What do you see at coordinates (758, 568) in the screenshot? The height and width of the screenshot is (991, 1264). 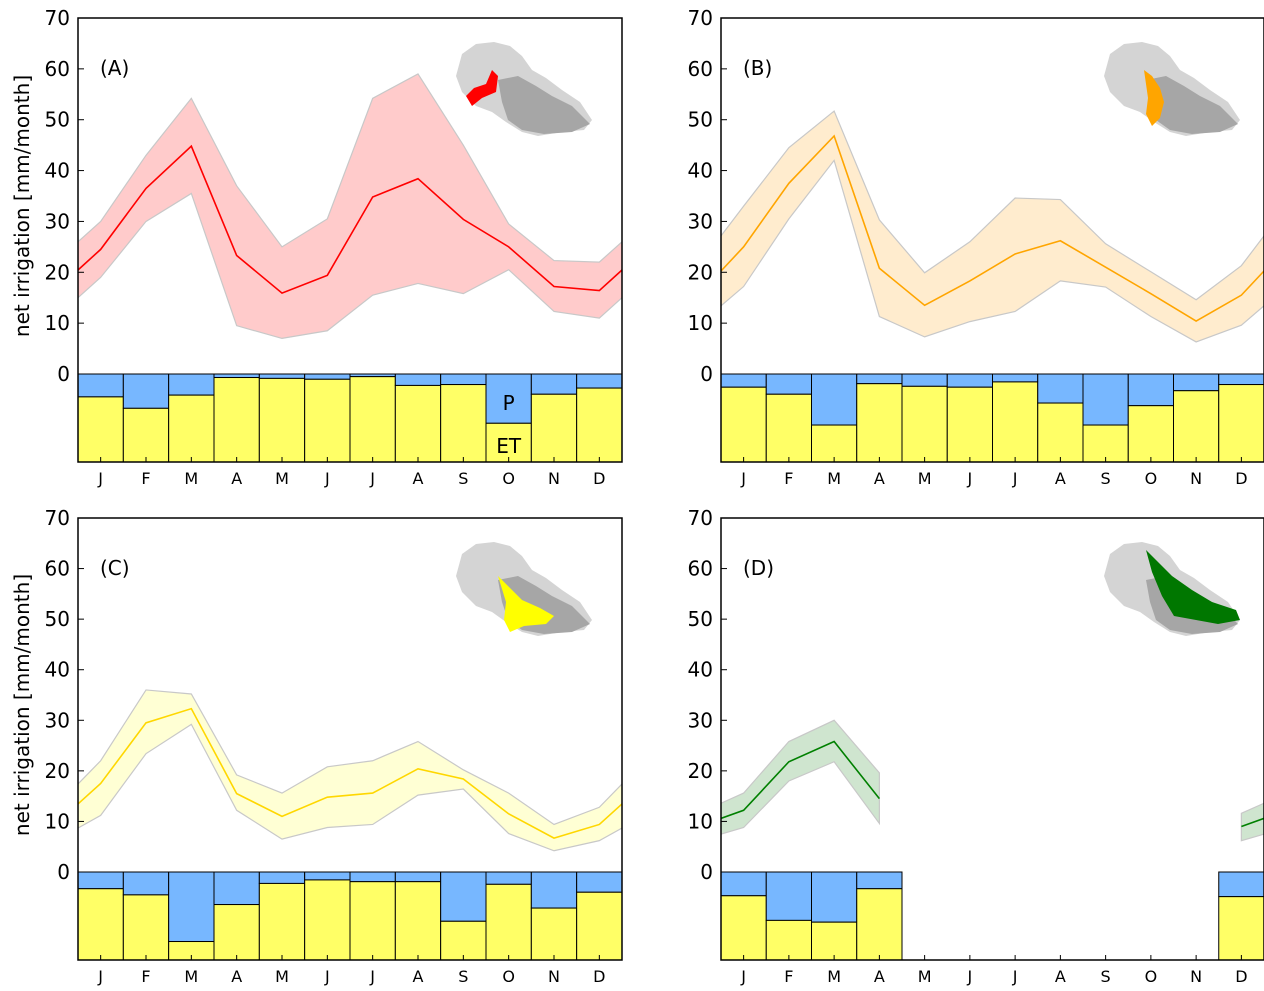 I see `panel-label: (D)` at bounding box center [758, 568].